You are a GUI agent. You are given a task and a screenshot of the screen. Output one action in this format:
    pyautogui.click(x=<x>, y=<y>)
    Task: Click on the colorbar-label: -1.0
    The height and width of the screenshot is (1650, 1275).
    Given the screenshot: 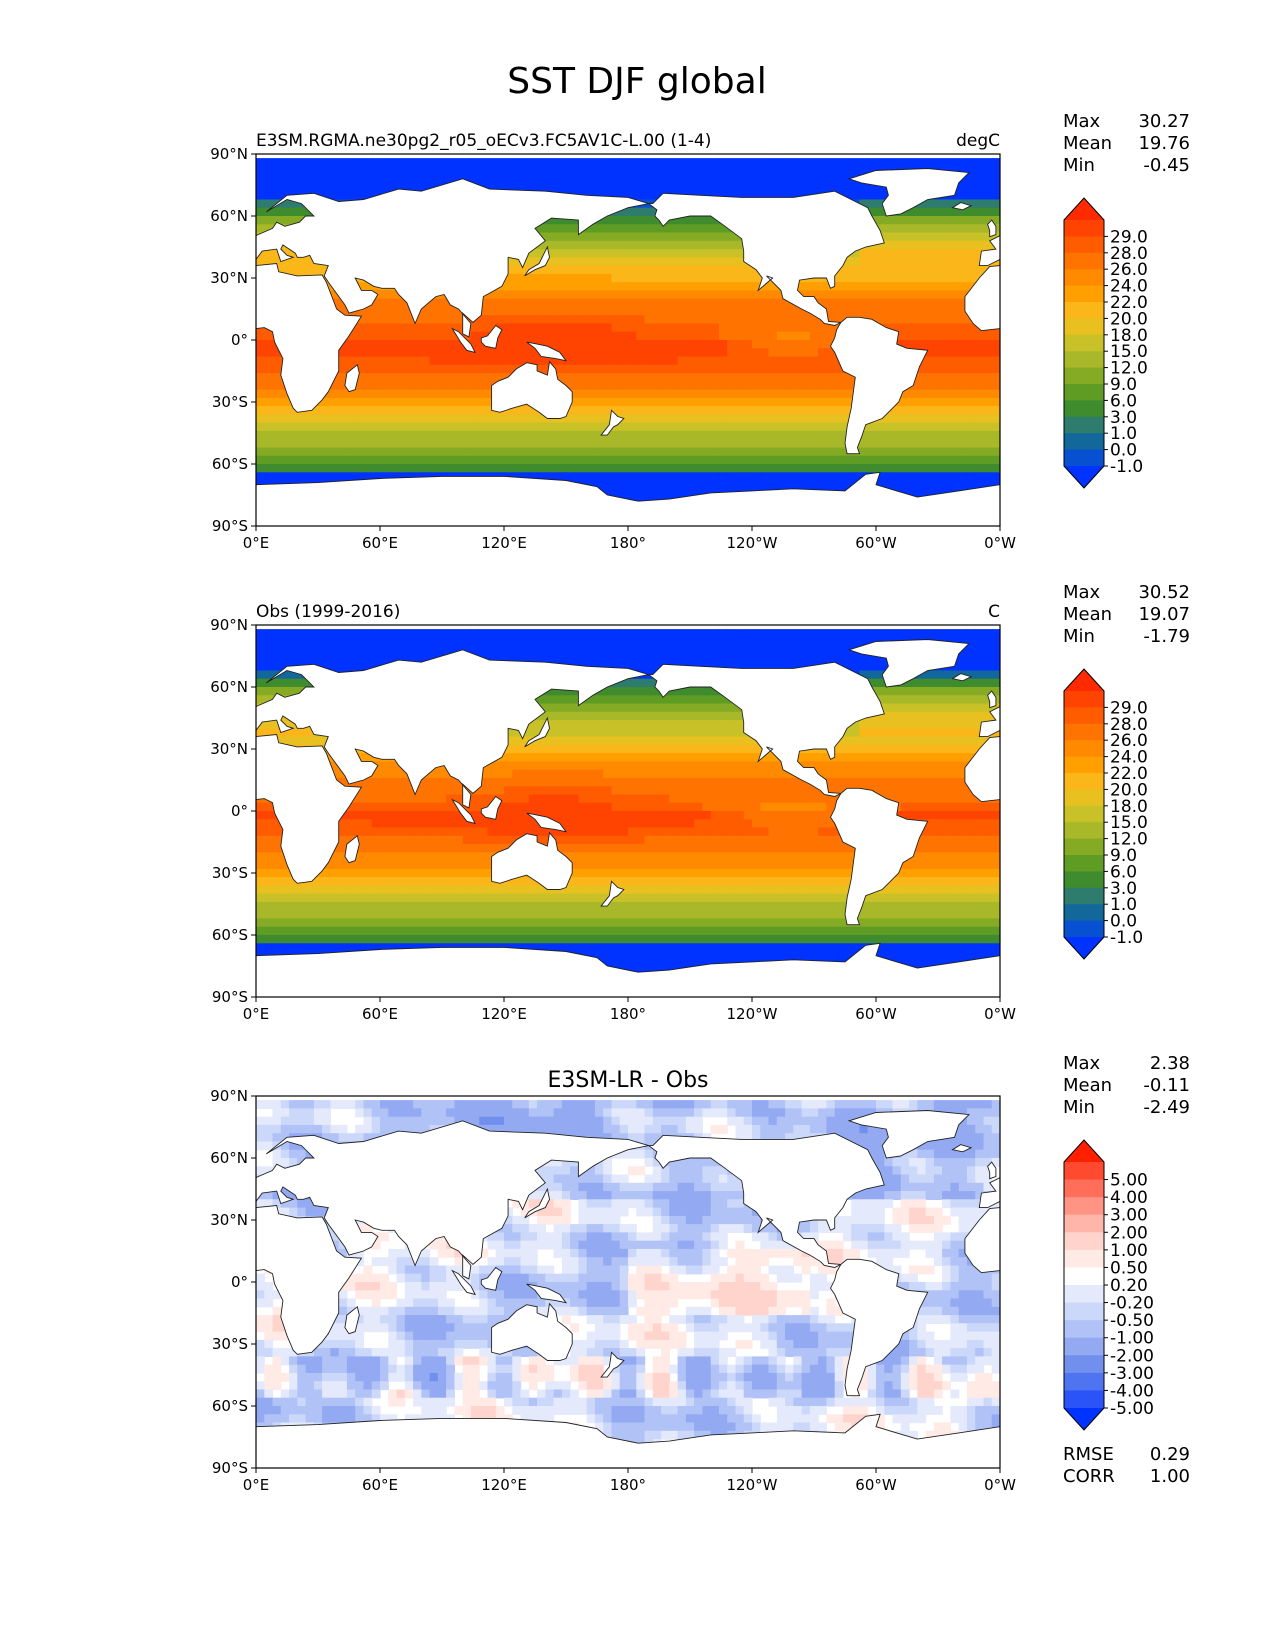 What is the action you would take?
    pyautogui.click(x=1126, y=938)
    